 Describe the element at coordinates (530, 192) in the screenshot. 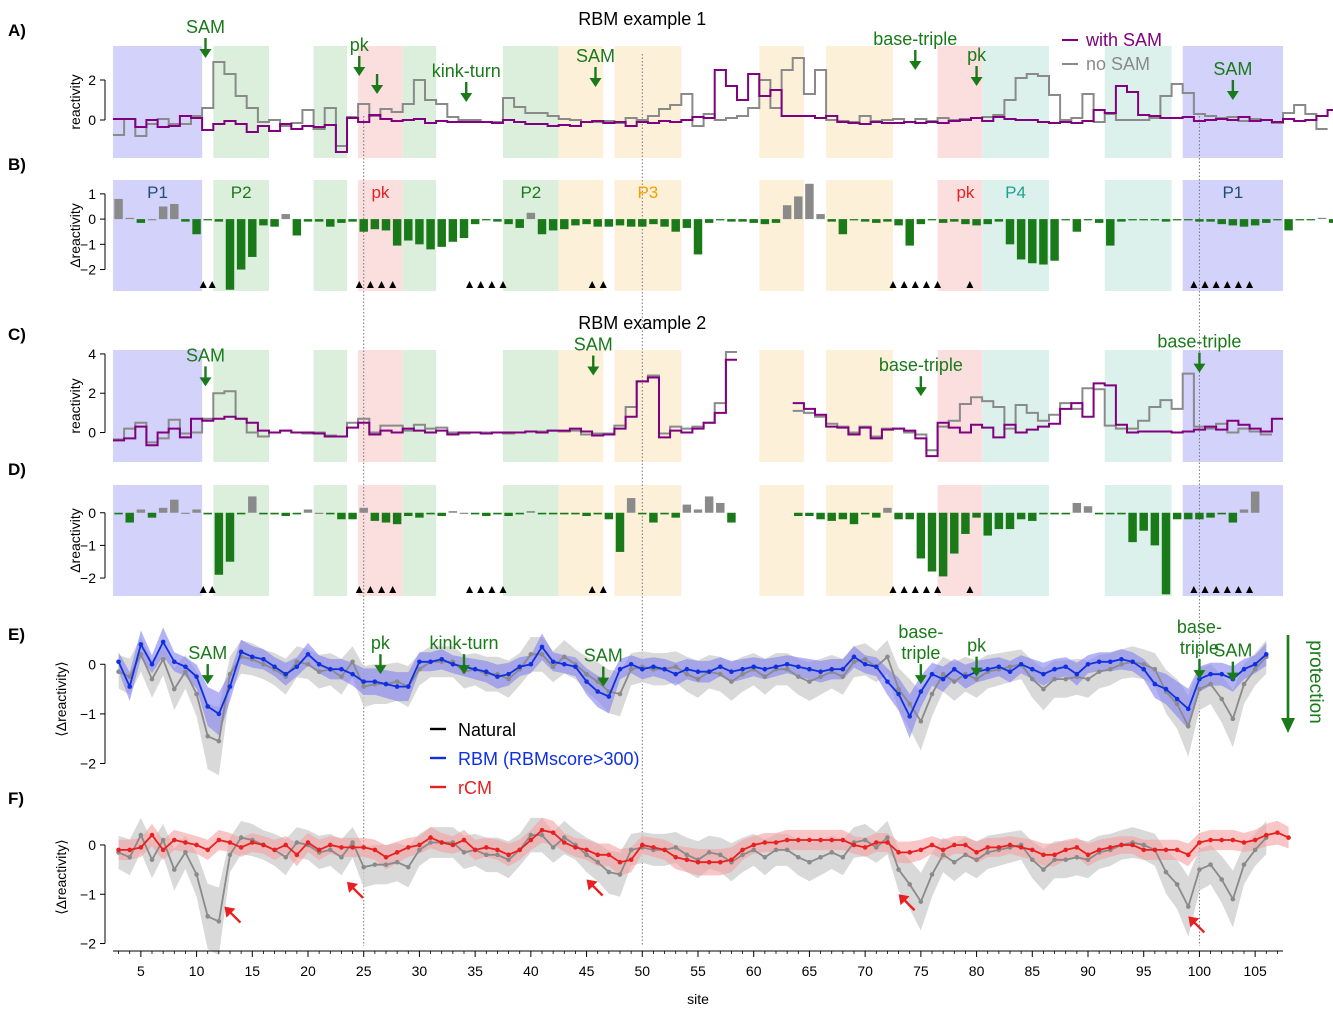

I see `band-label-5: P2` at that location.